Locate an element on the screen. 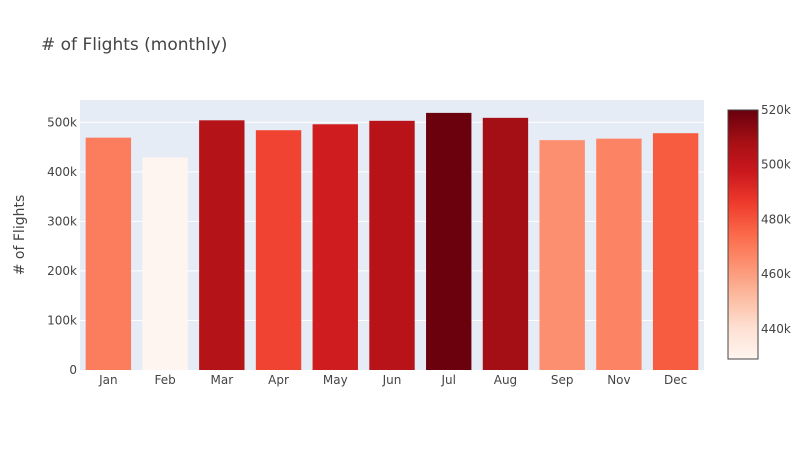 Image resolution: width=812 pixels, height=454 pixels. bar-sep is located at coordinates (562, 255).